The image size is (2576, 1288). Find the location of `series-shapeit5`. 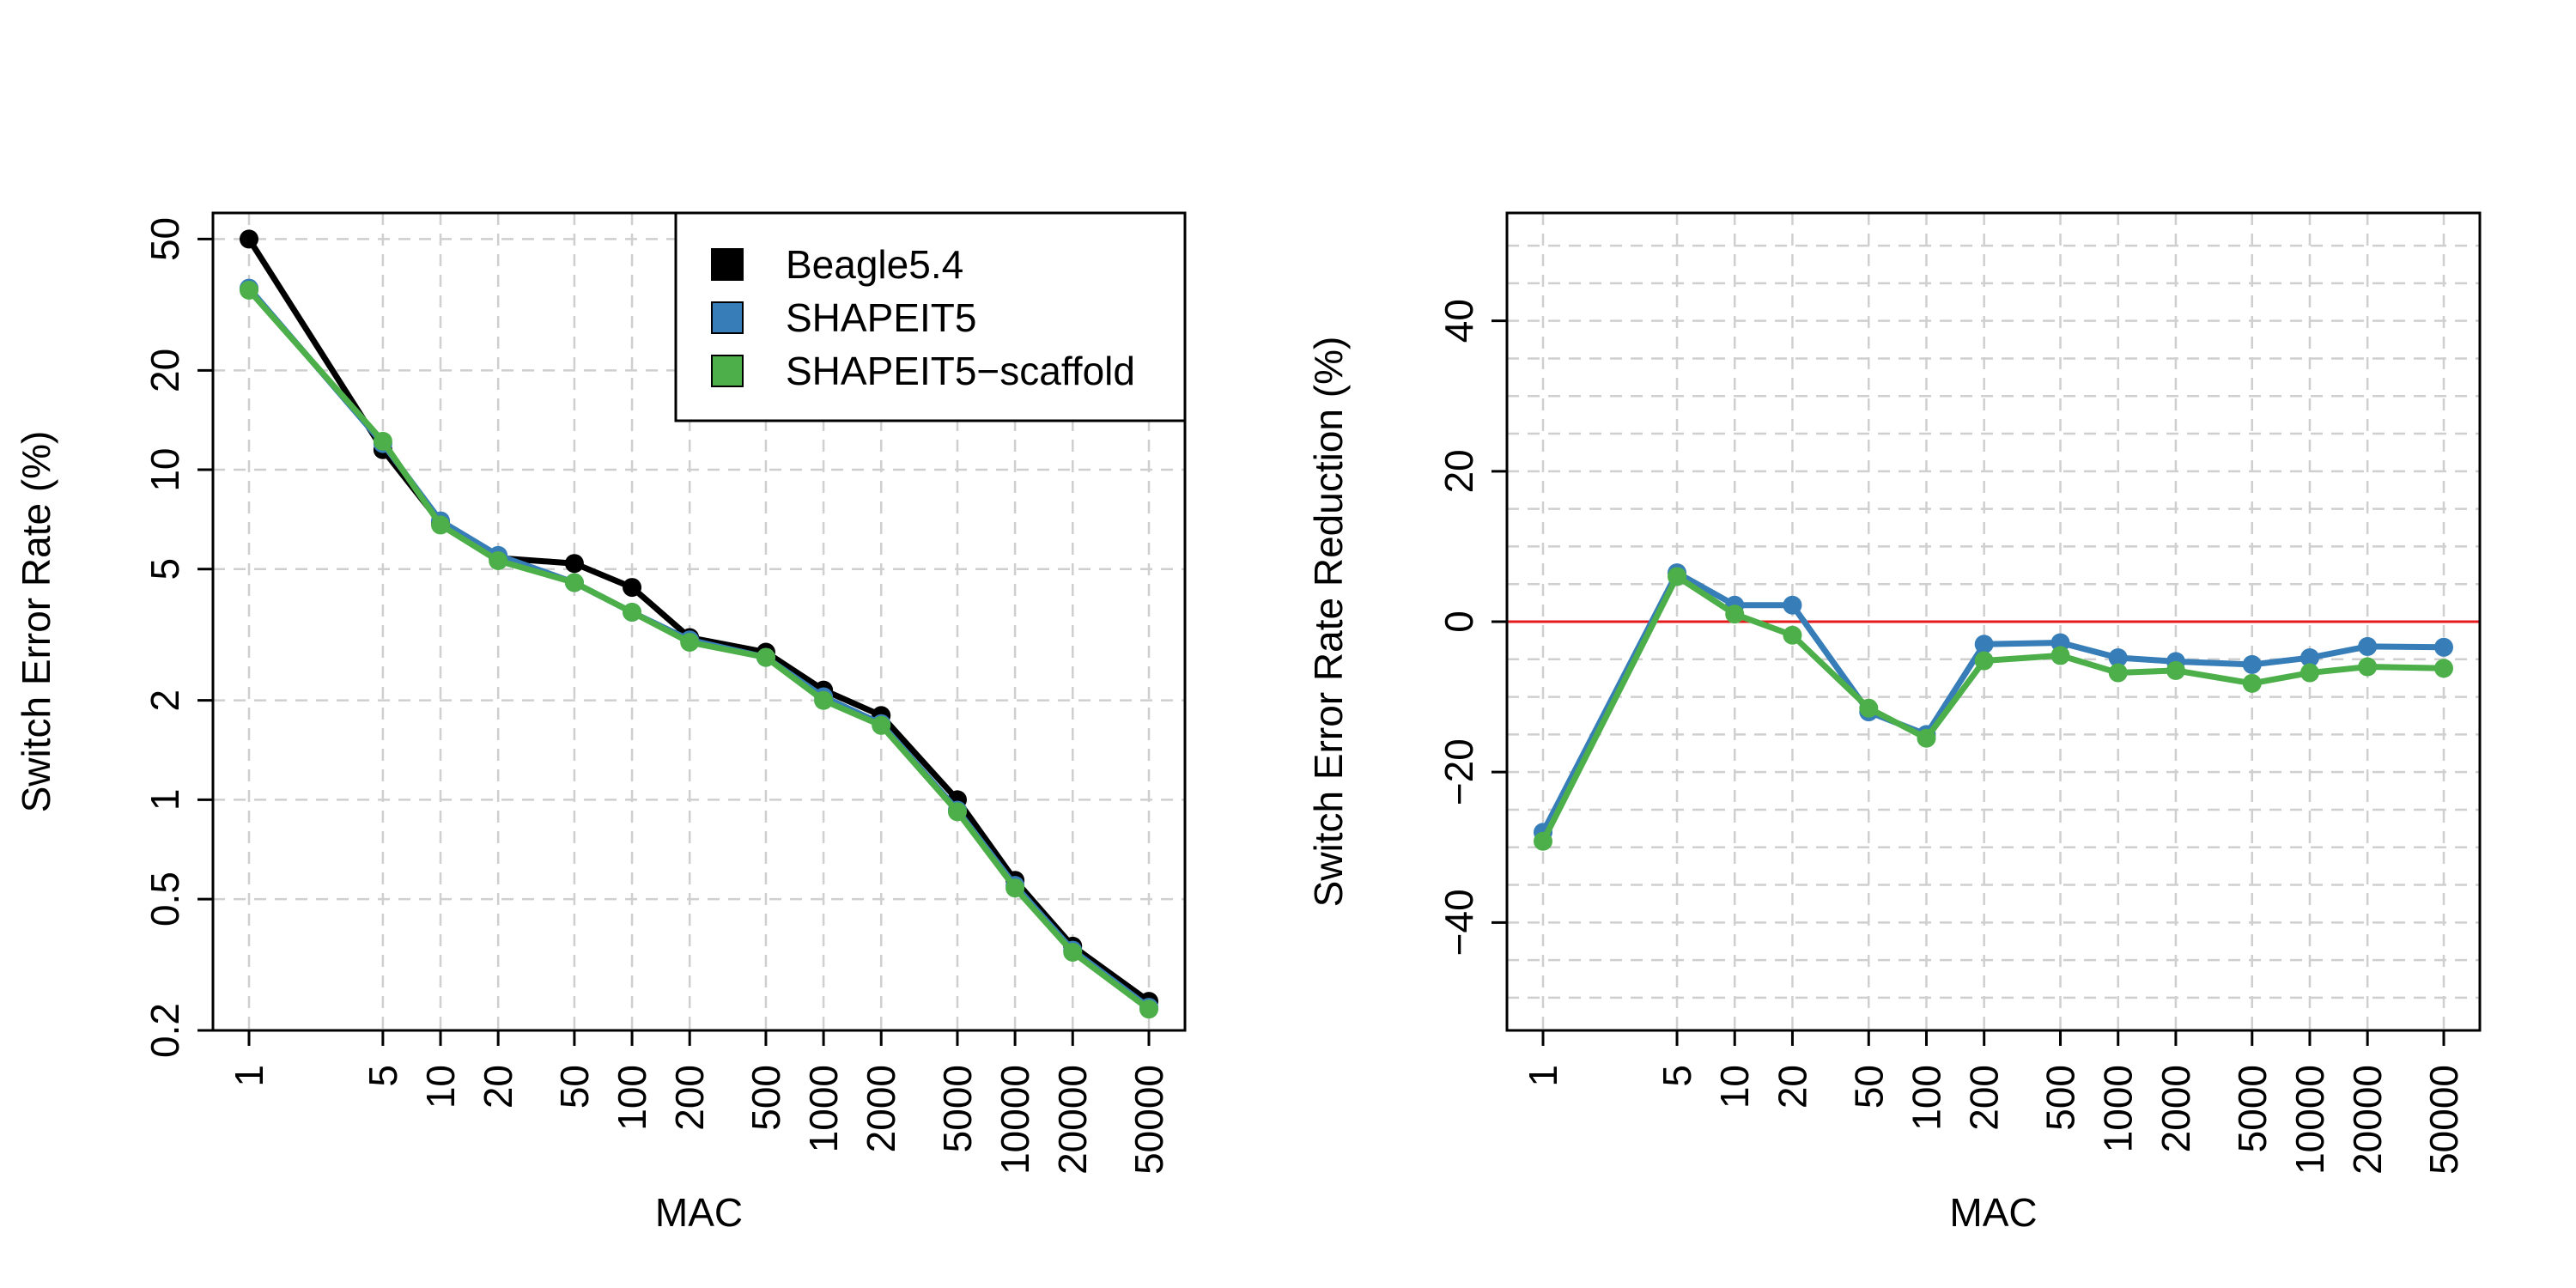

series-shapeit5 is located at coordinates (1994, 702).